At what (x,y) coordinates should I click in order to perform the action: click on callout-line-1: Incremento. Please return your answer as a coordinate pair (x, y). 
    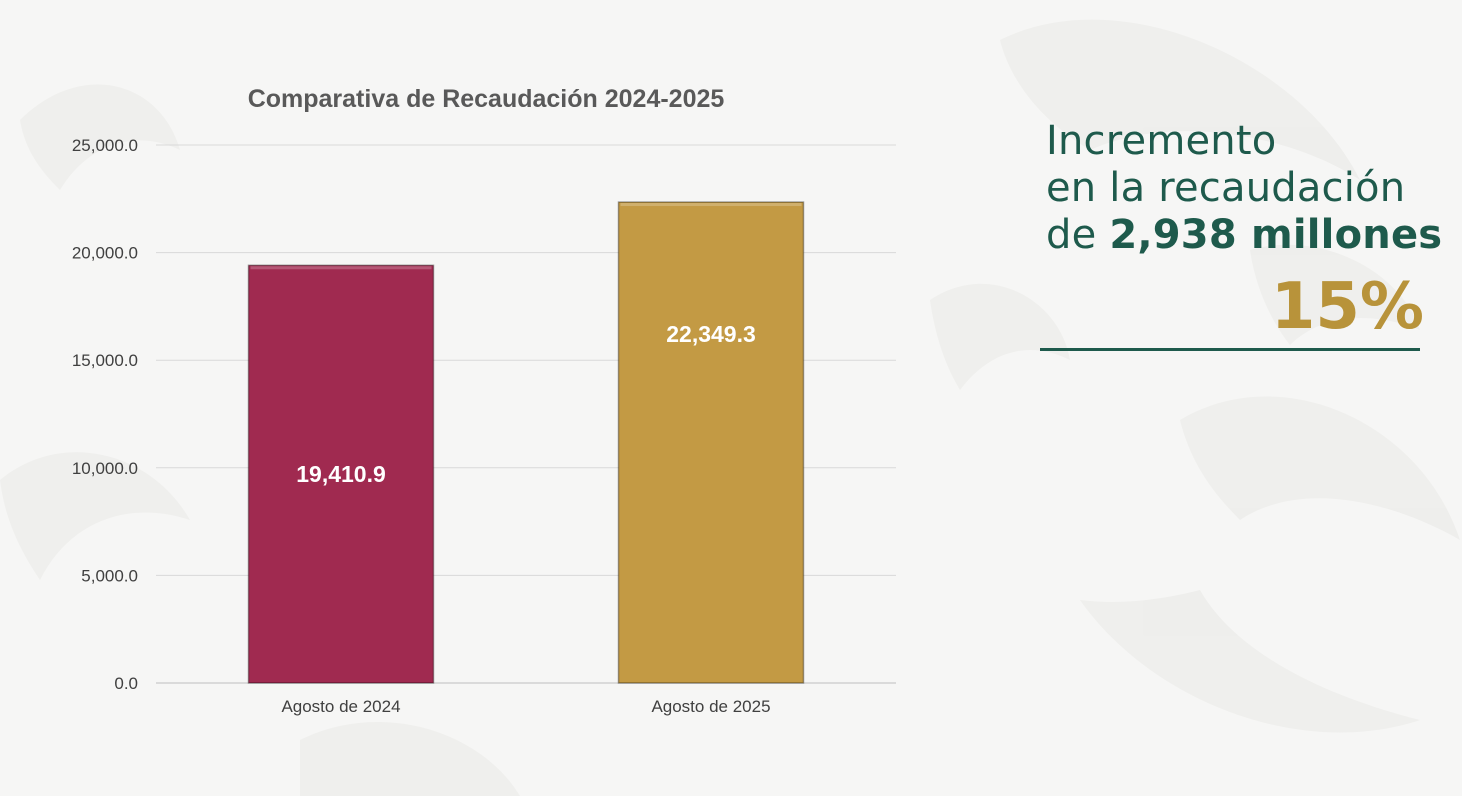
    Looking at the image, I should click on (1161, 141).